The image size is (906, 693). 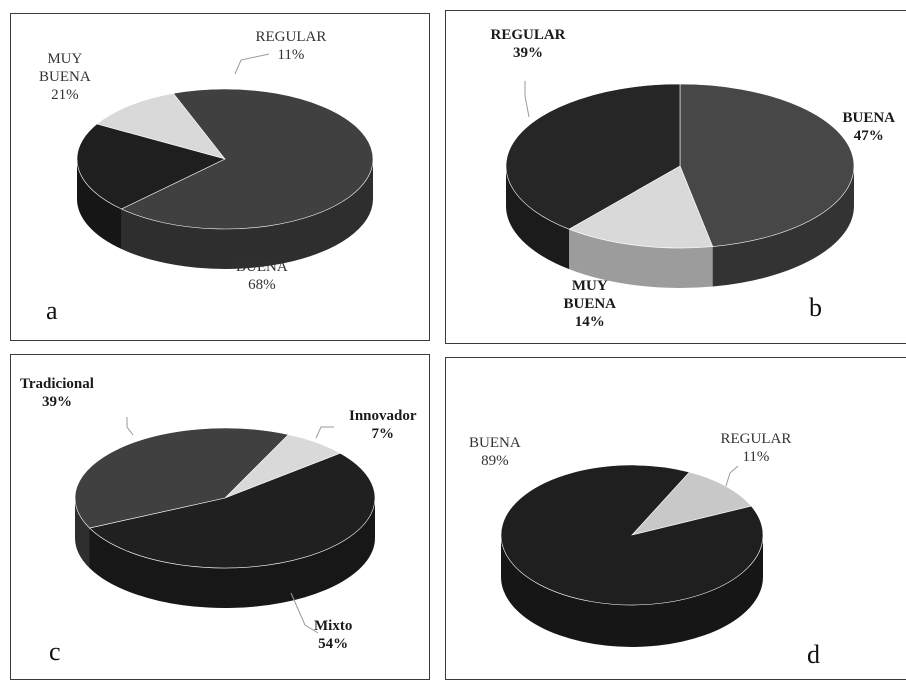 What do you see at coordinates (383, 416) in the screenshot?
I see `data-label-name: Innovador` at bounding box center [383, 416].